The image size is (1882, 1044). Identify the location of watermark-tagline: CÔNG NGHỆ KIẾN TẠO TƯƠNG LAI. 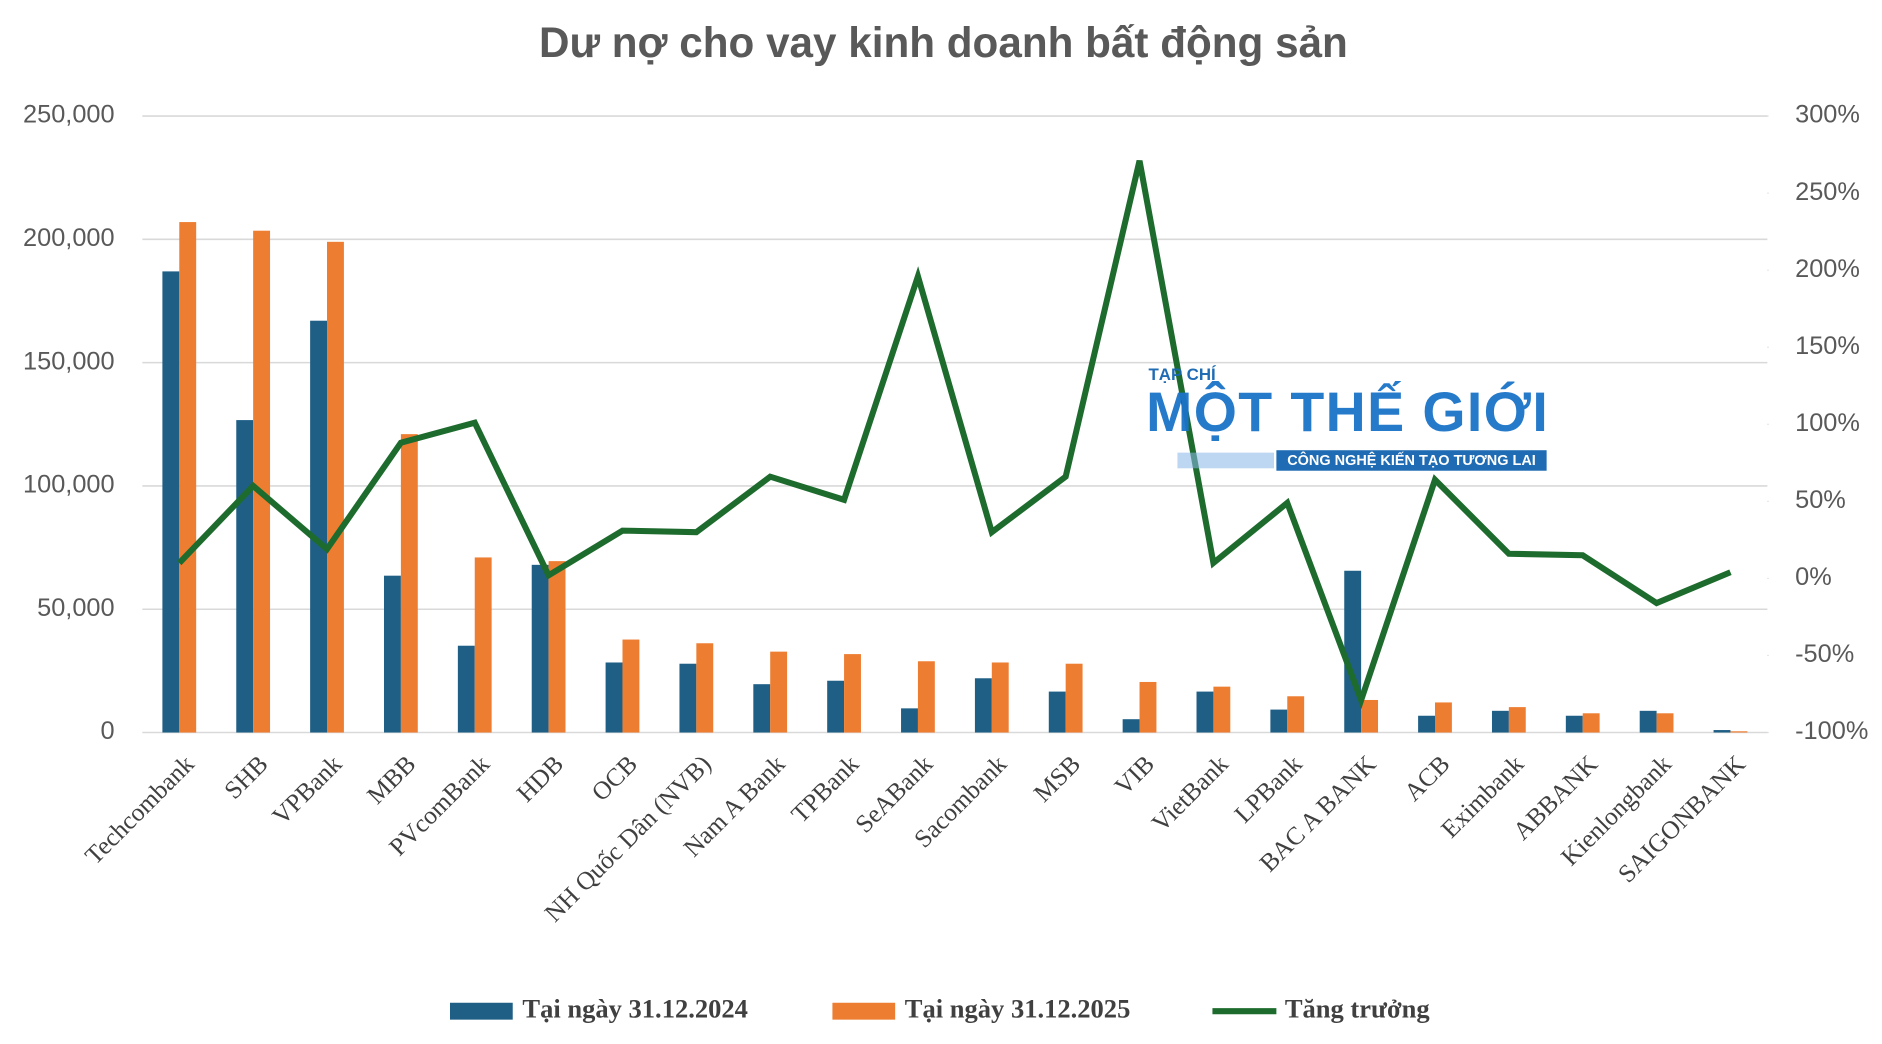
(1411, 460).